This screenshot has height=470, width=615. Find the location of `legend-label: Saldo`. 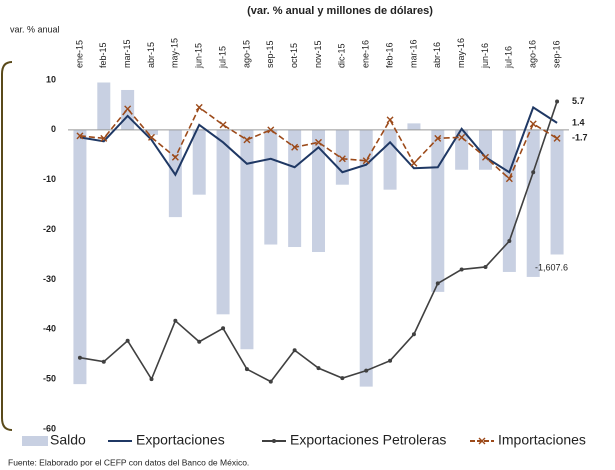

legend-label: Saldo is located at coordinates (68, 440).